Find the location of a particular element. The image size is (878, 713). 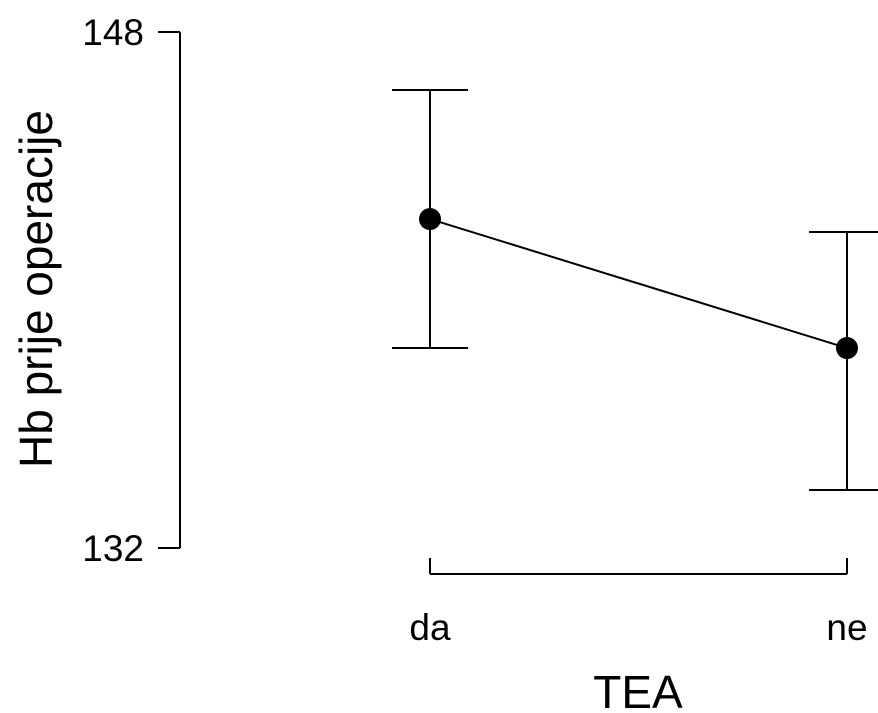

data-points is located at coordinates (638, 284).